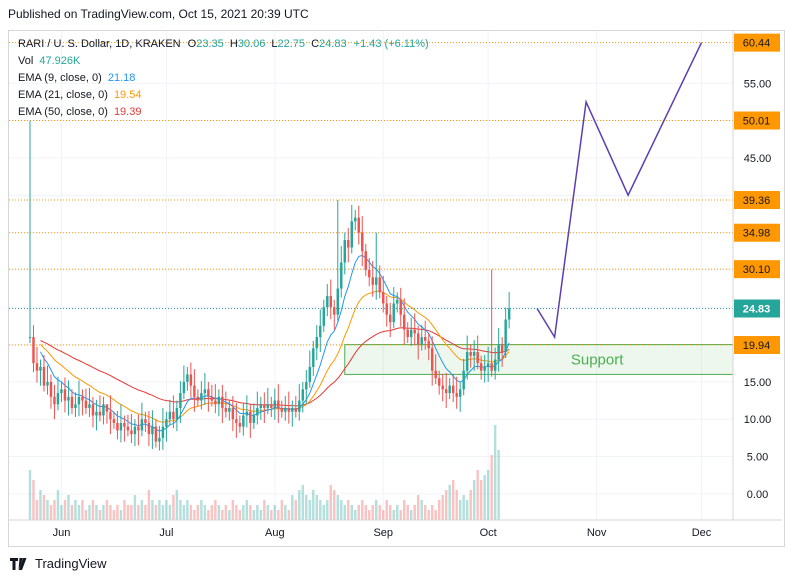  What do you see at coordinates (192, 44) in the screenshot?
I see `open-label: O` at bounding box center [192, 44].